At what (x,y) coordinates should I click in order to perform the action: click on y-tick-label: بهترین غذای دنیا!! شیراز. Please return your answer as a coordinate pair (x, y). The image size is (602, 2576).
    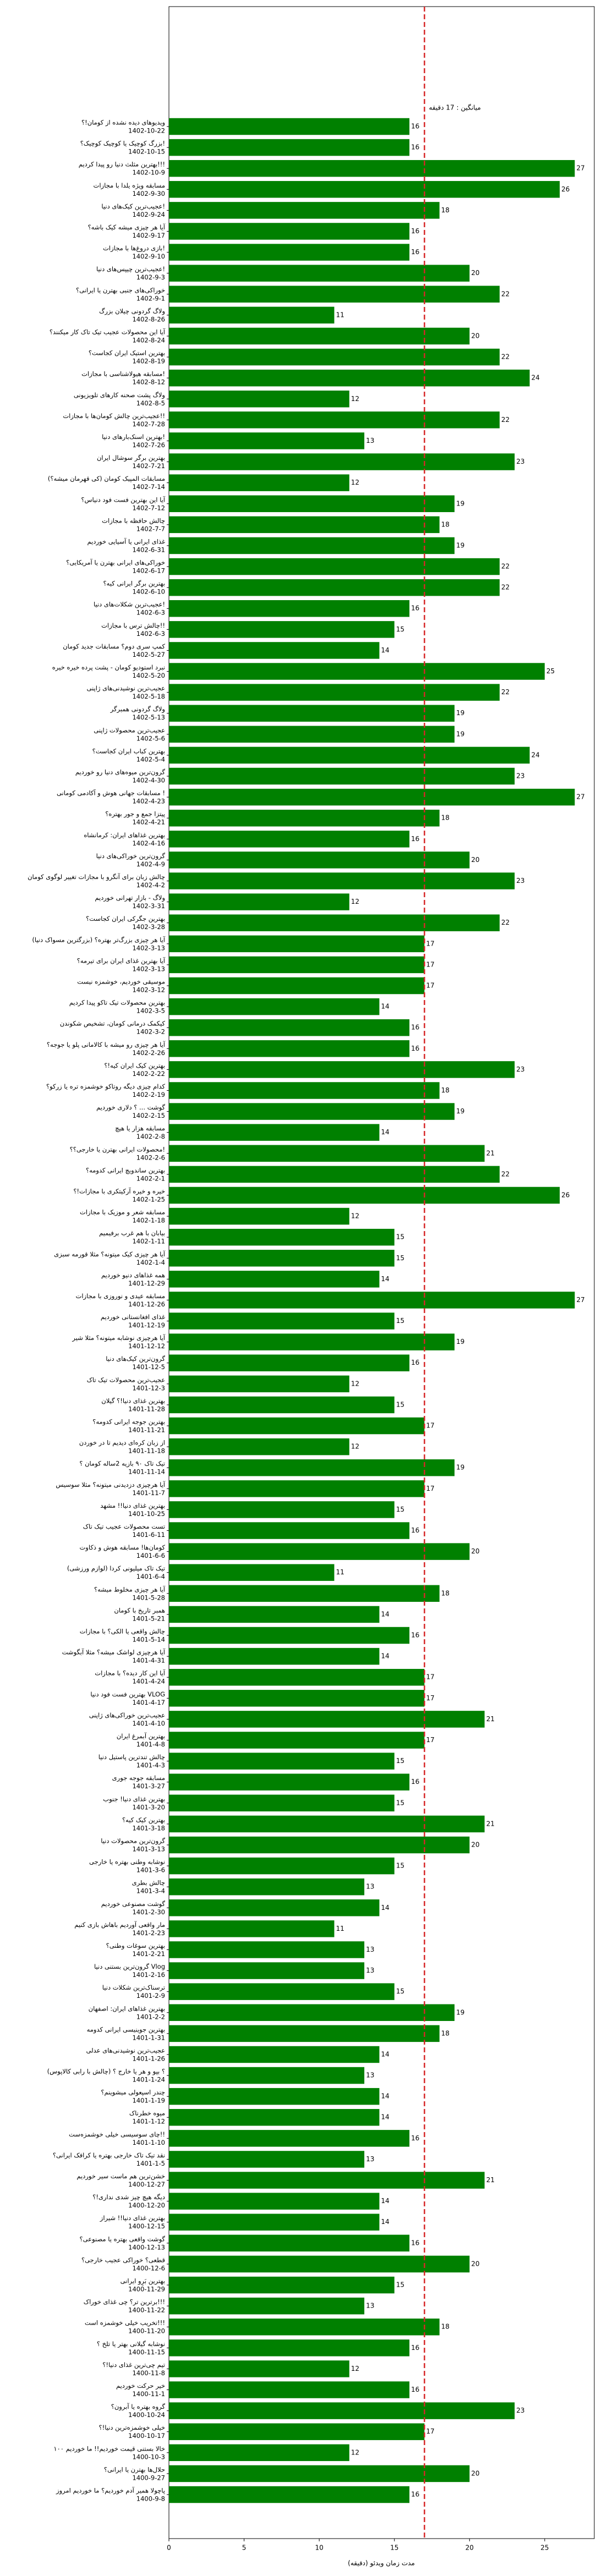
    Looking at the image, I should click on (132, 2218).